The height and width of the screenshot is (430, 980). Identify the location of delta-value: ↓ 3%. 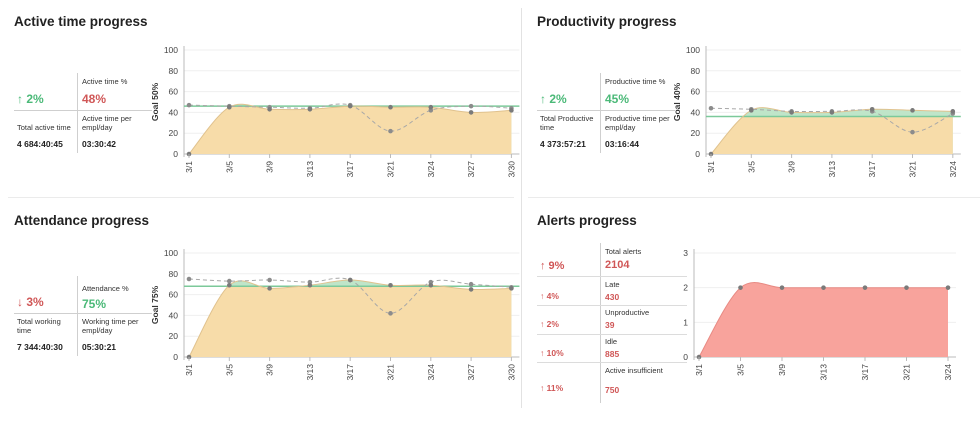
(30, 302).